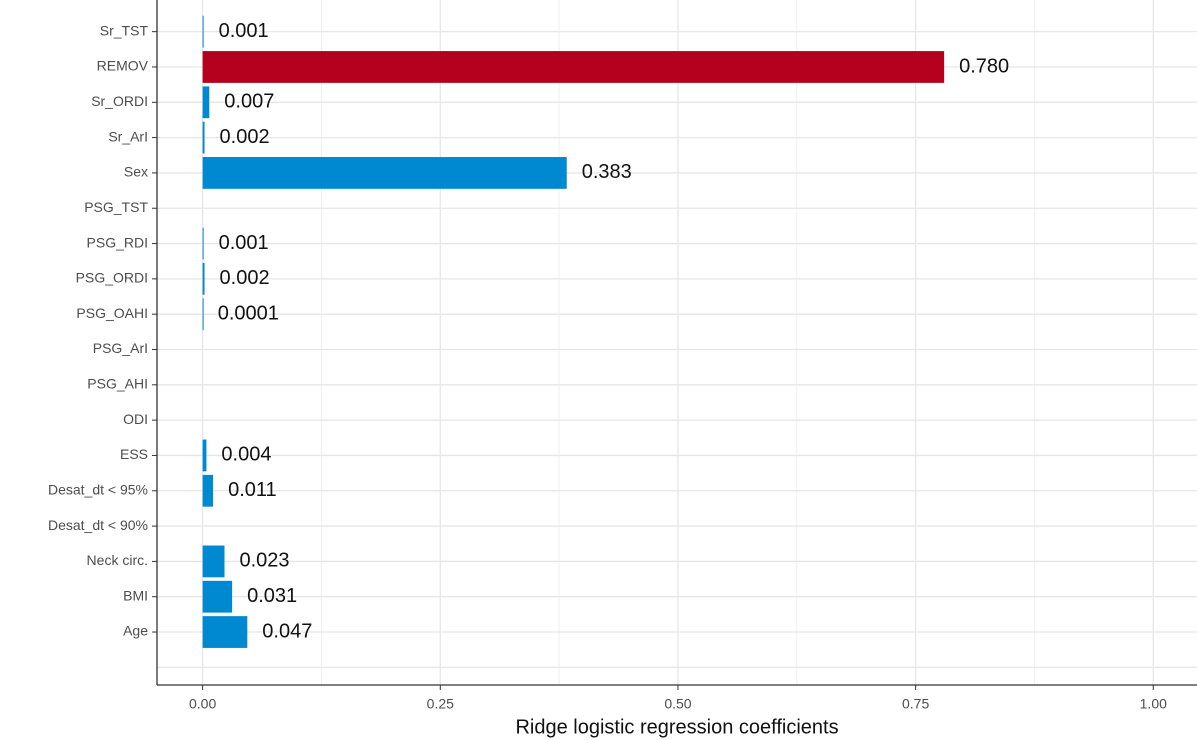  What do you see at coordinates (287, 631) in the screenshot?
I see `value-label: 0.047` at bounding box center [287, 631].